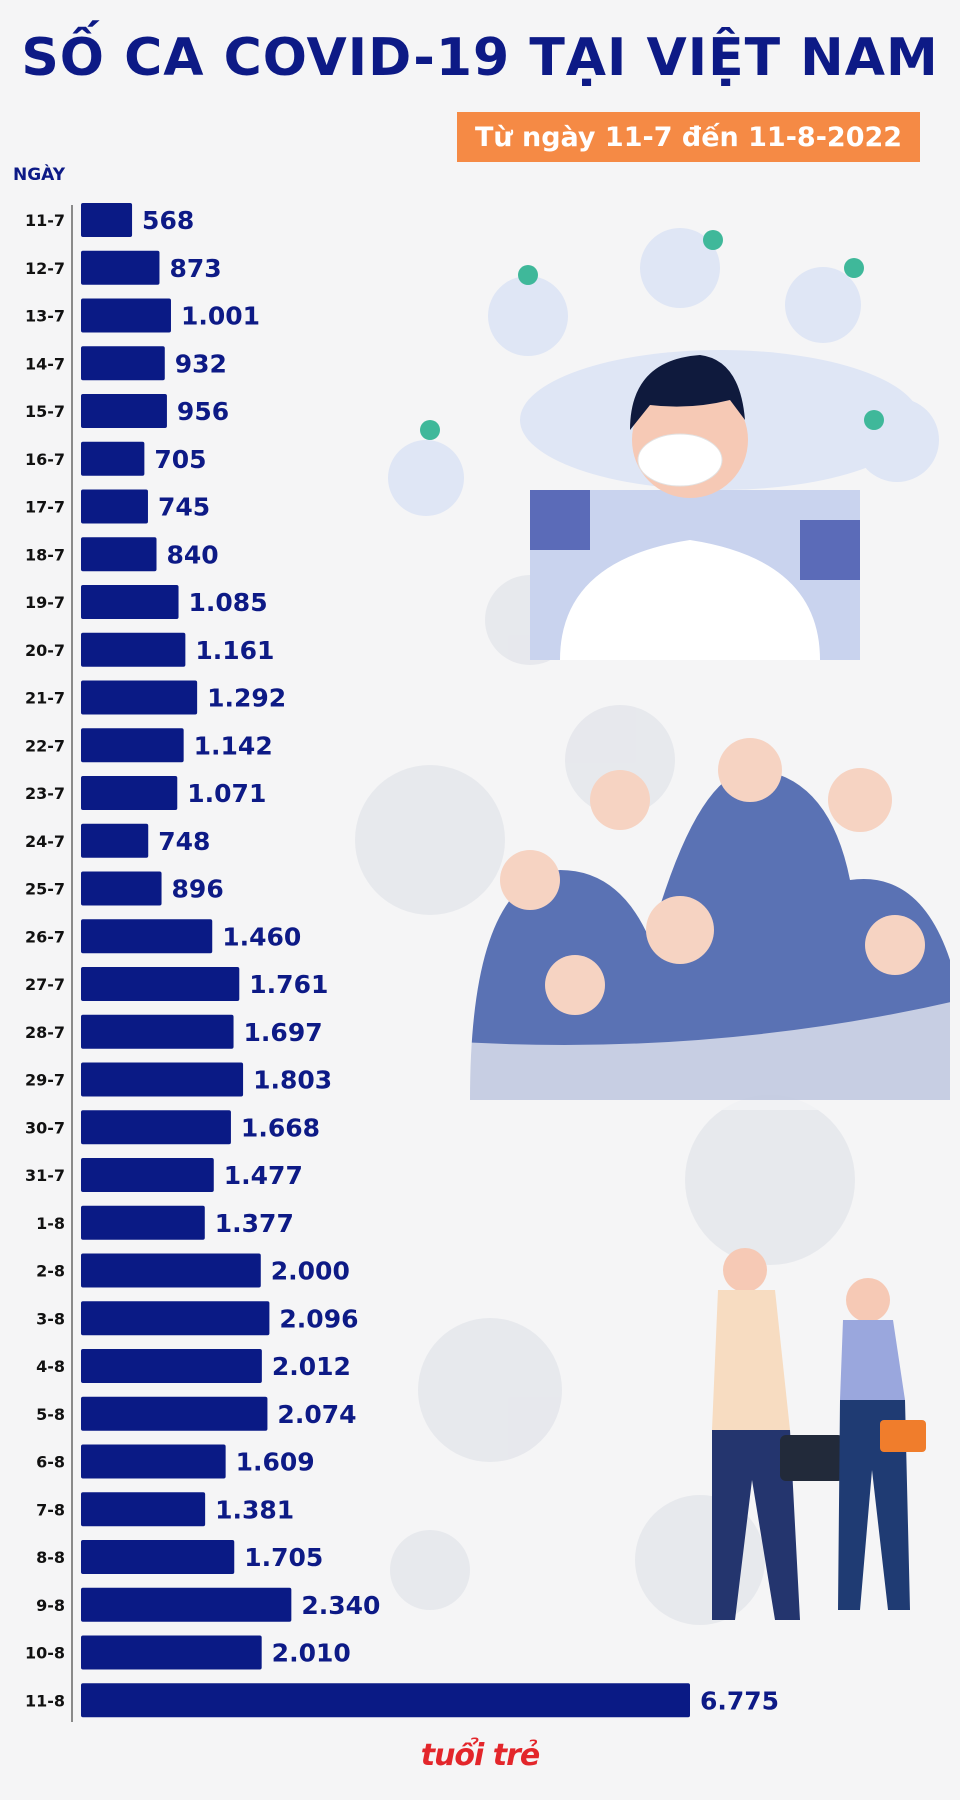  I want to click on value-label: 1.761, so click(288, 984).